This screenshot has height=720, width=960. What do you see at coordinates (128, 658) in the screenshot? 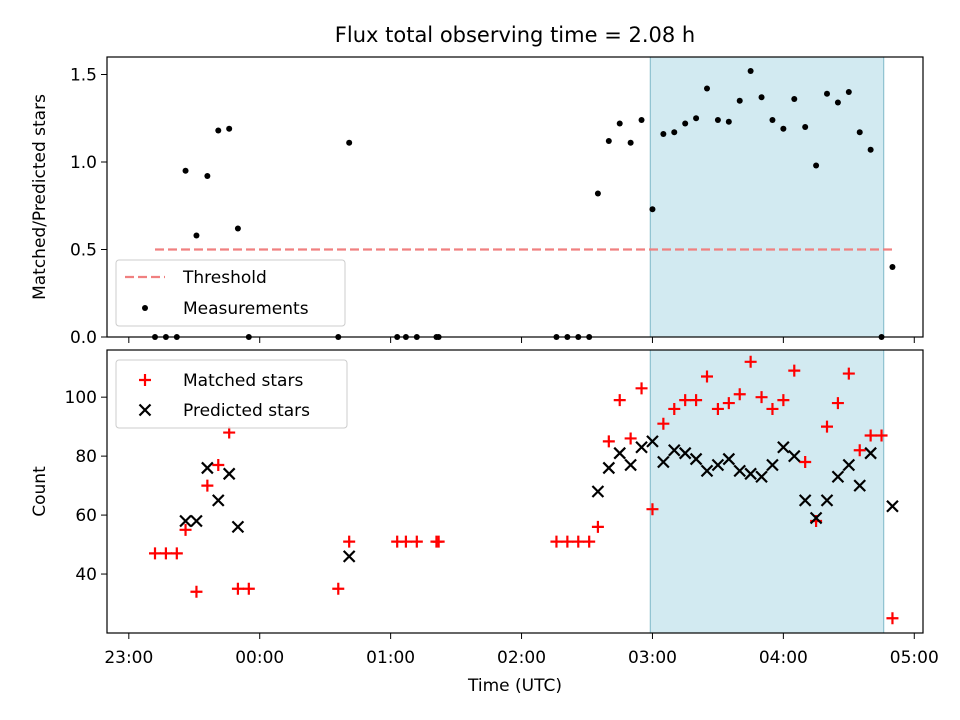
I see `xtick-label: 23:00` at bounding box center [128, 658].